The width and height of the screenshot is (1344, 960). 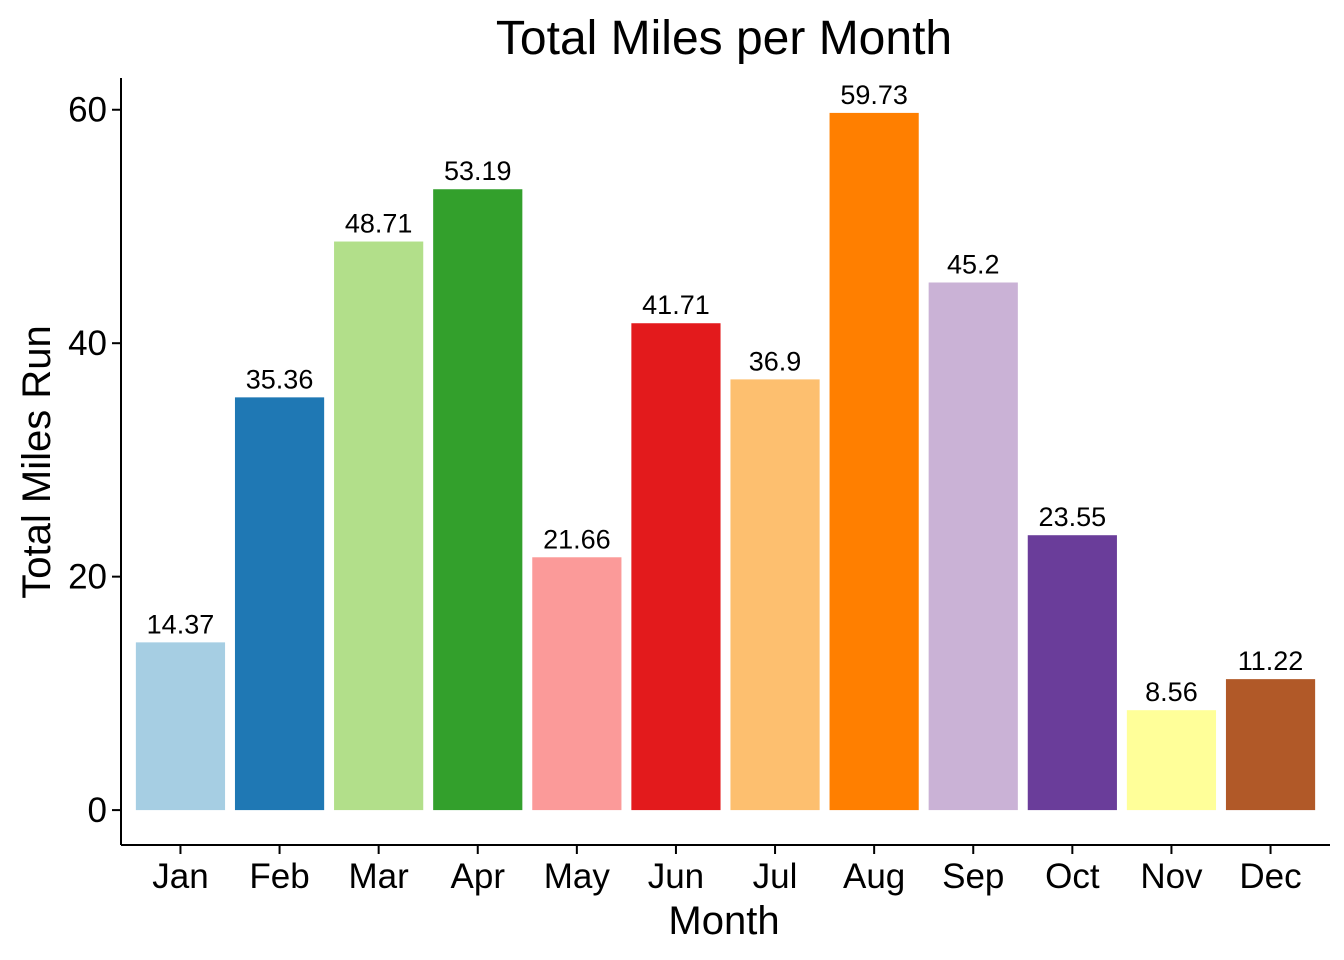 I want to click on x-tick-label-apr: Apr, so click(x=478, y=876).